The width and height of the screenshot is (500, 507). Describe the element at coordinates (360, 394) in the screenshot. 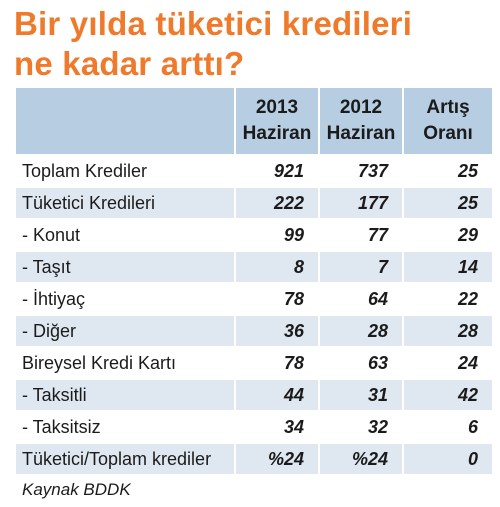

I see `value-2012: 31` at that location.